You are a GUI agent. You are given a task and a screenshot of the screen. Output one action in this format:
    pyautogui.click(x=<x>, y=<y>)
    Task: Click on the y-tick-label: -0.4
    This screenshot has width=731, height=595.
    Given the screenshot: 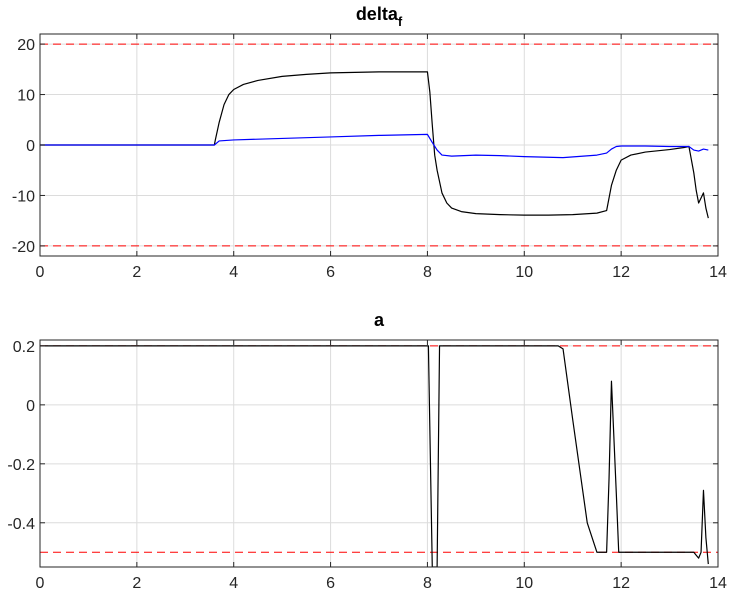 What is the action you would take?
    pyautogui.click(x=21, y=524)
    